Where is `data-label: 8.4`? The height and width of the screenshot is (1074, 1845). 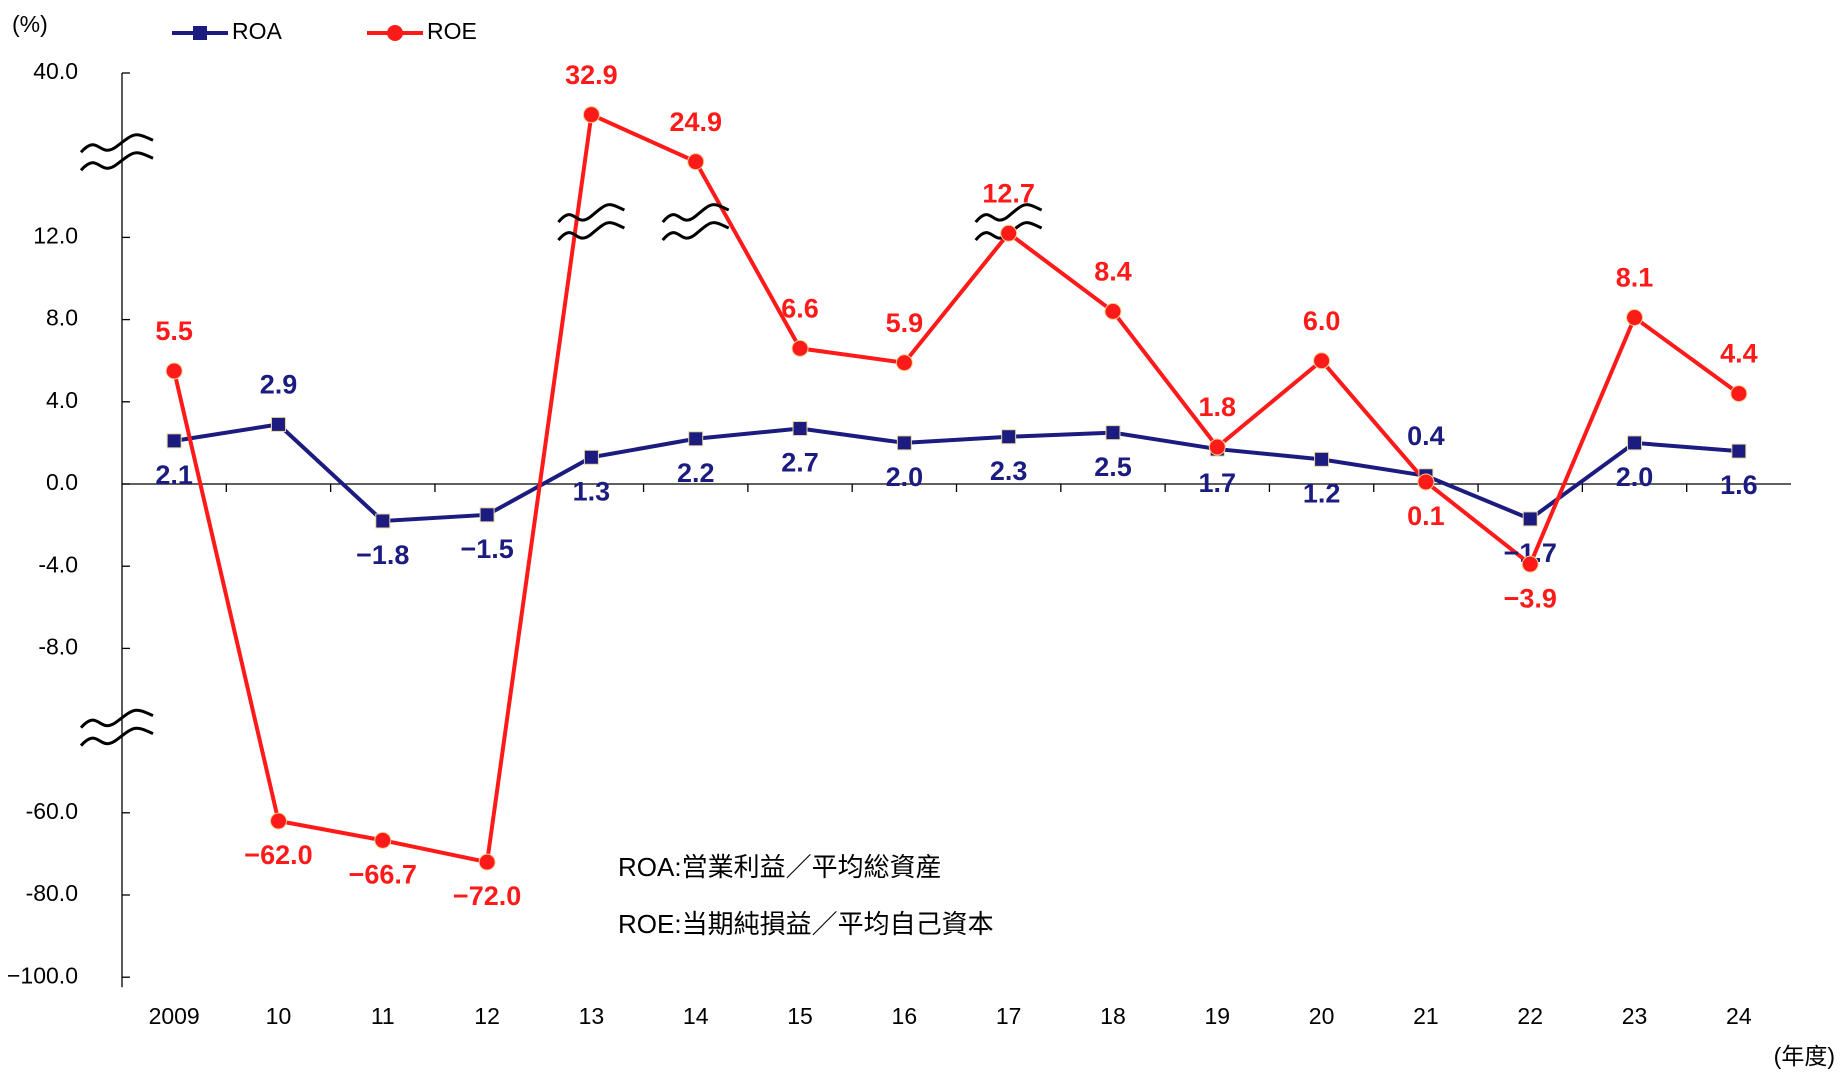 data-label: 8.4 is located at coordinates (1113, 272).